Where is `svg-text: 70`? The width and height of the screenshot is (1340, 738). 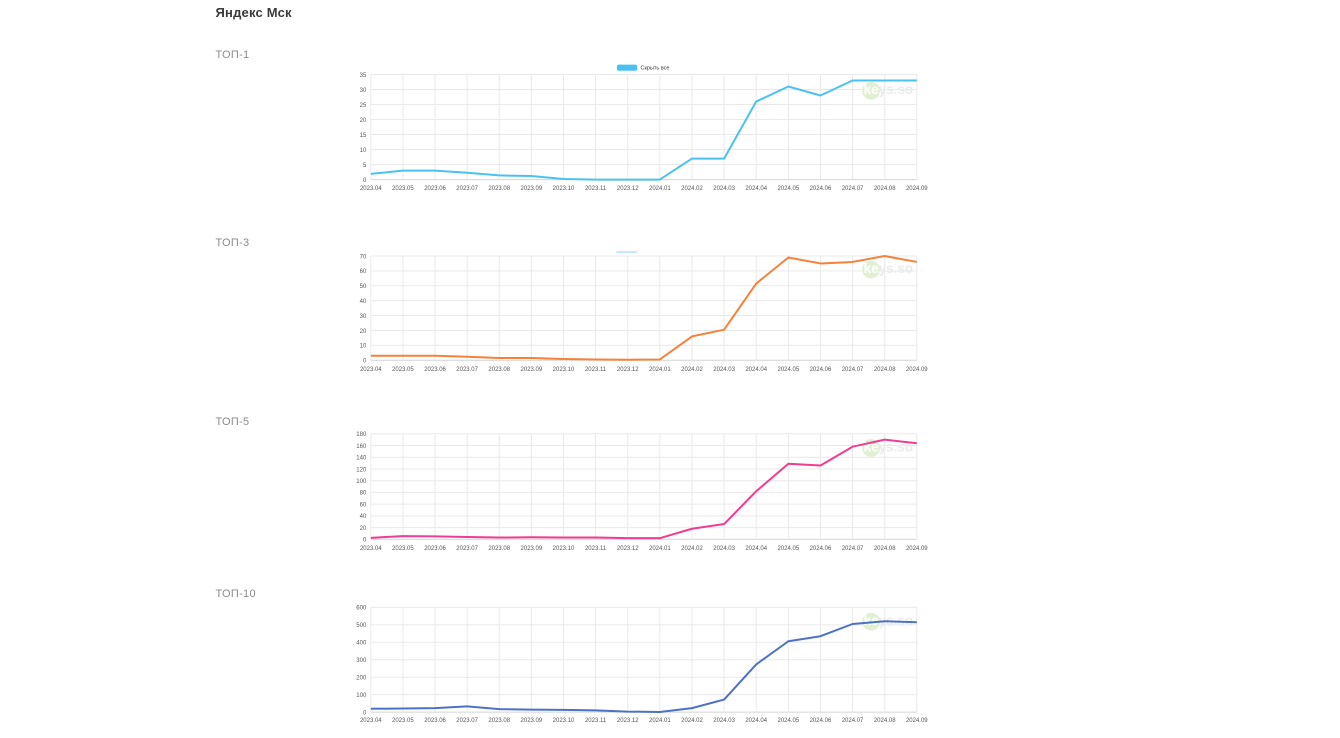 svg-text: 70 is located at coordinates (363, 257).